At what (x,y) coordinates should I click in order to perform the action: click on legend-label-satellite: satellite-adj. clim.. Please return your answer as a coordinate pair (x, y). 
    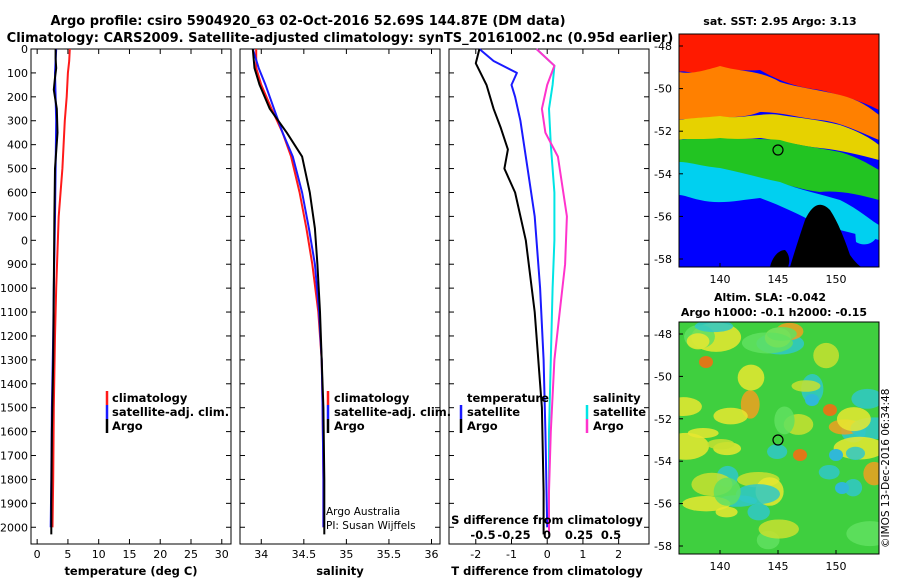
    Looking at the image, I should click on (392, 412).